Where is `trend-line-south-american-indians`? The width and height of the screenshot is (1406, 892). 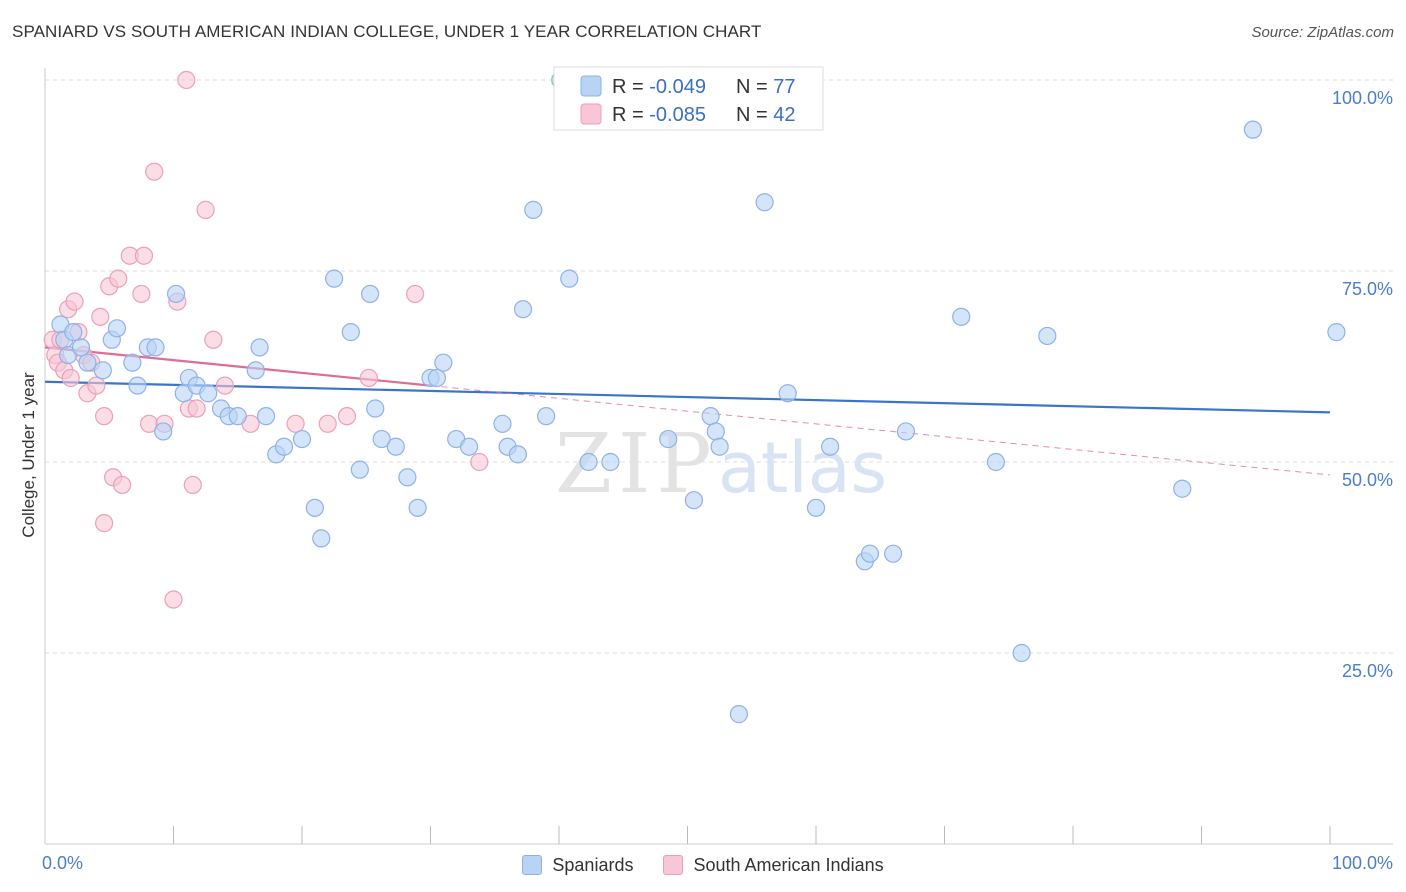
trend-line-south-american-indians is located at coordinates (880, 430).